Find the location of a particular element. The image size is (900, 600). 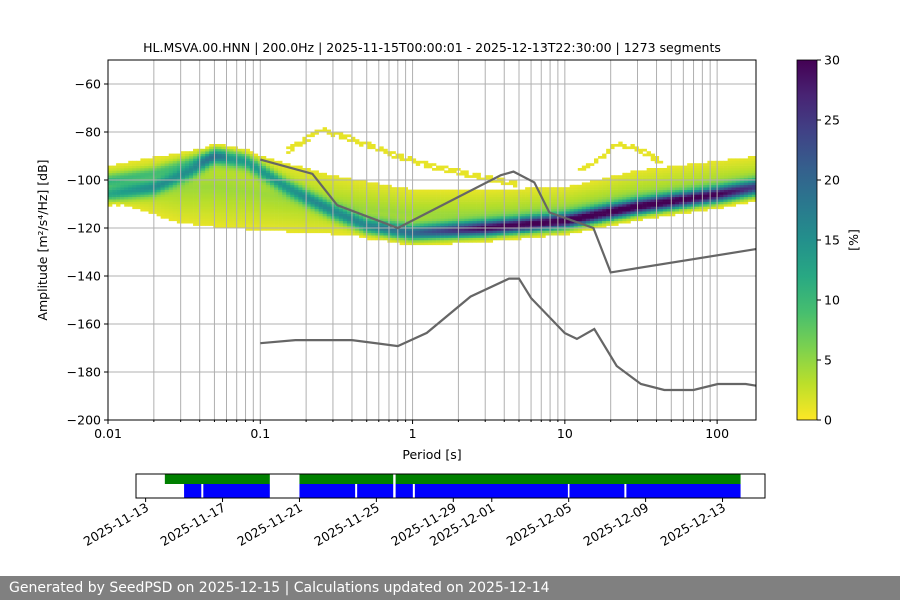

coverage-psd-span is located at coordinates (683, 491).